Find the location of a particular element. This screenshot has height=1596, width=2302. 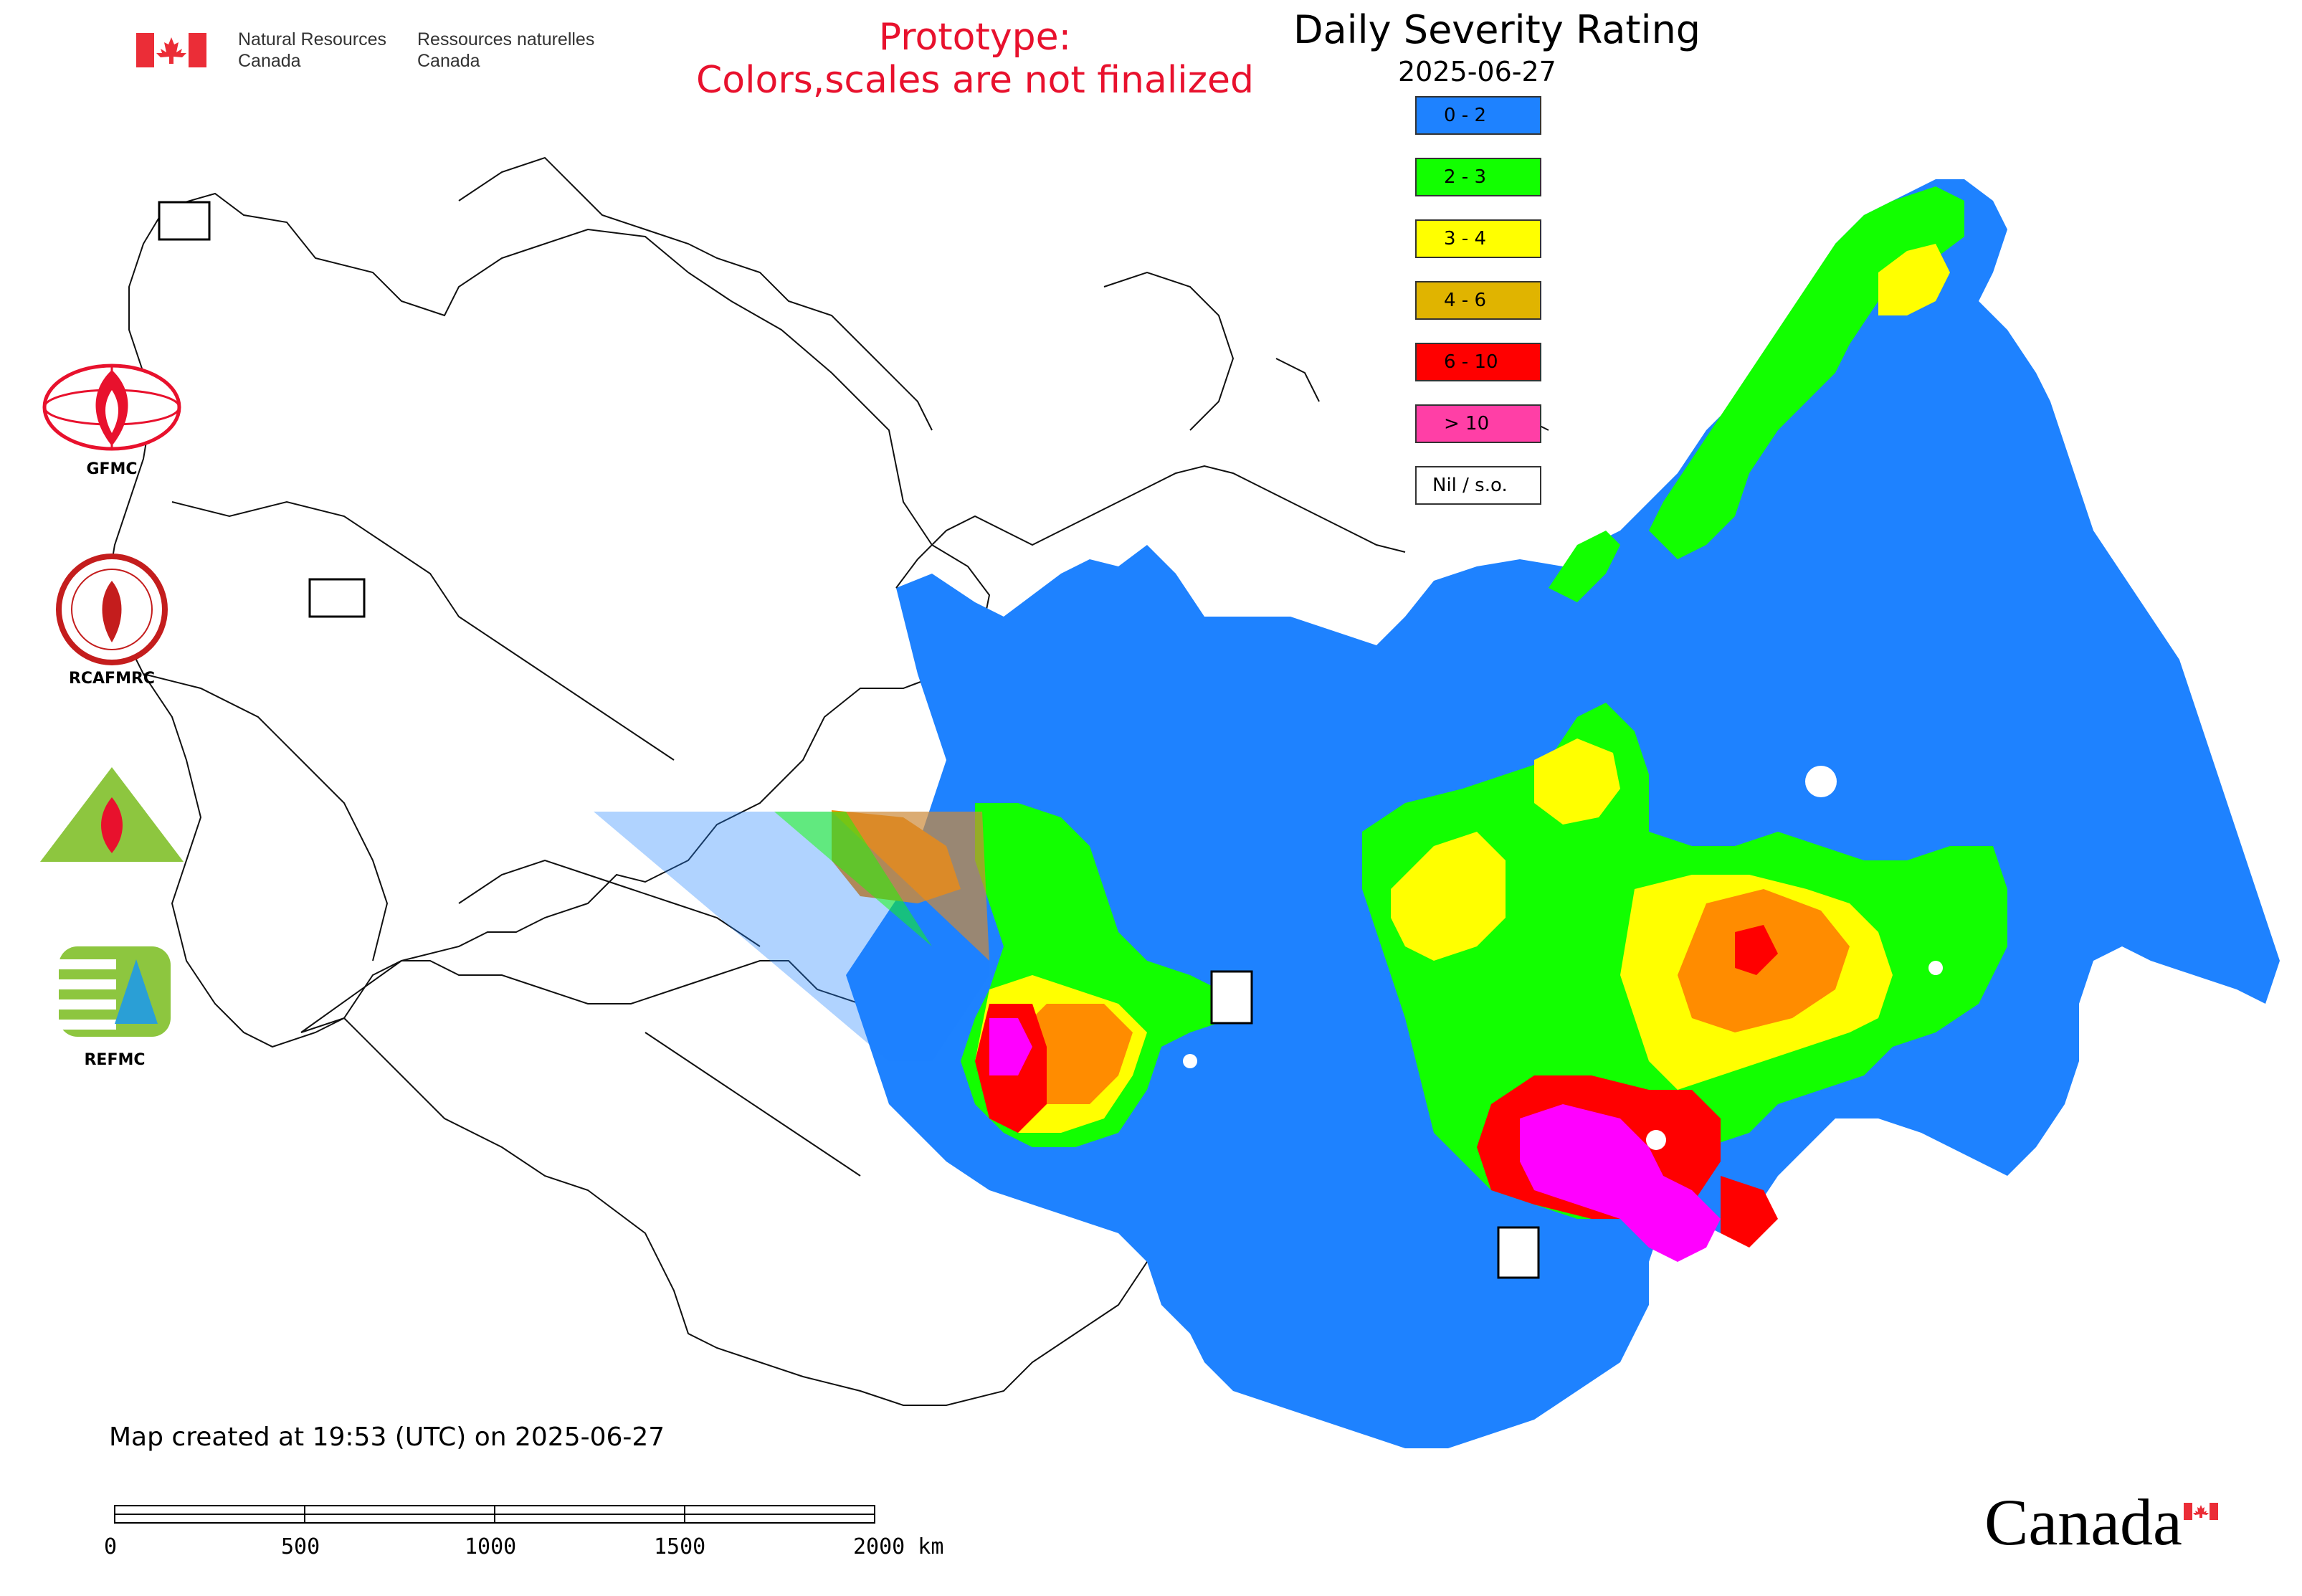

legend-item-6-10: 6 - 10 is located at coordinates (1478, 362).